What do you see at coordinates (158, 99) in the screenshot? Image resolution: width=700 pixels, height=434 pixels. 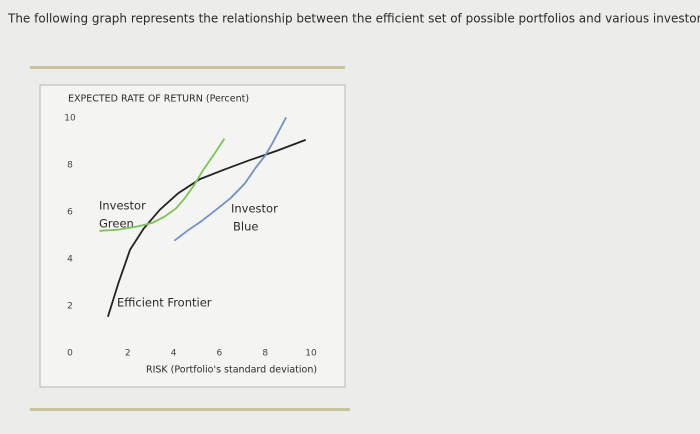 I see `y-axis-label: EXPECTED RATE OF RETURN (Percent)` at bounding box center [158, 99].